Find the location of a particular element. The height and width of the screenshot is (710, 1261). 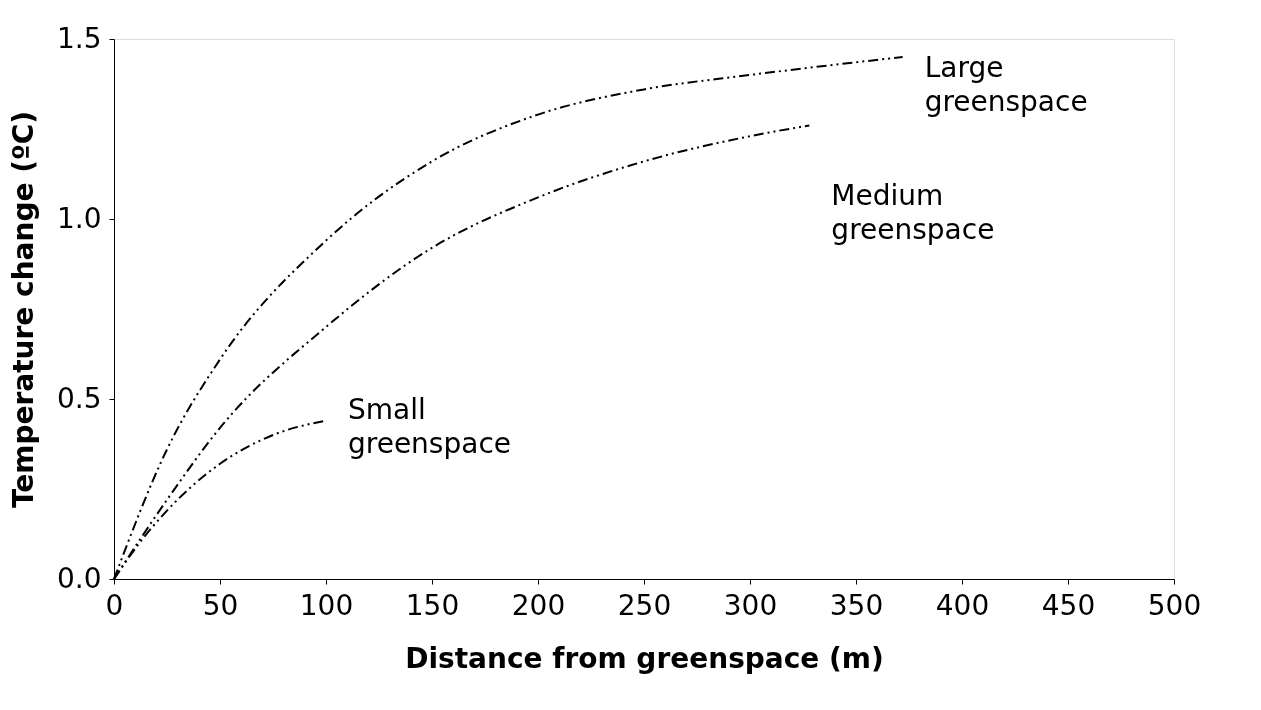

y-tick-label: 1.5 is located at coordinates (79, 38).